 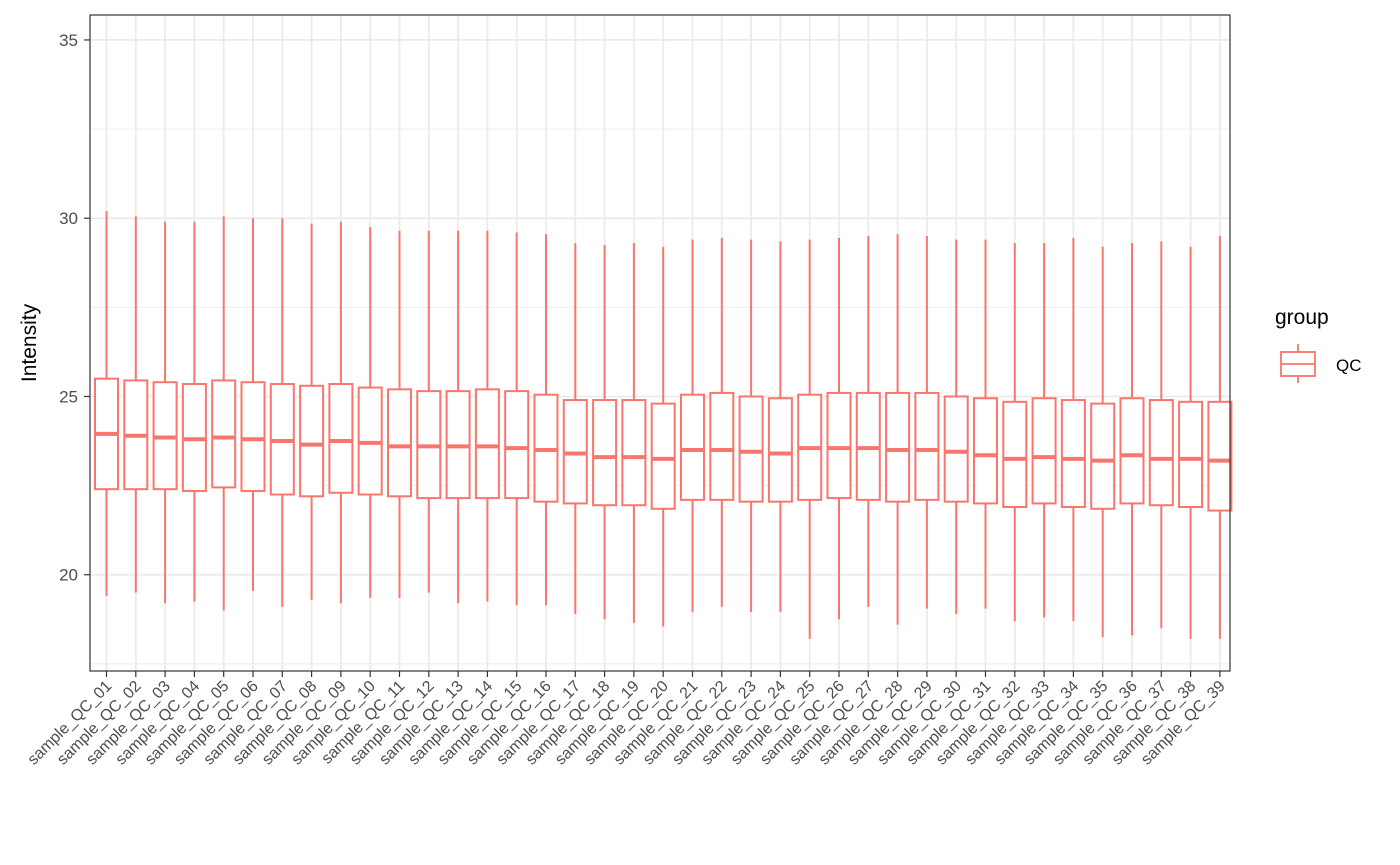 What do you see at coordinates (1318, 344) in the screenshot?
I see `legend: group QC` at bounding box center [1318, 344].